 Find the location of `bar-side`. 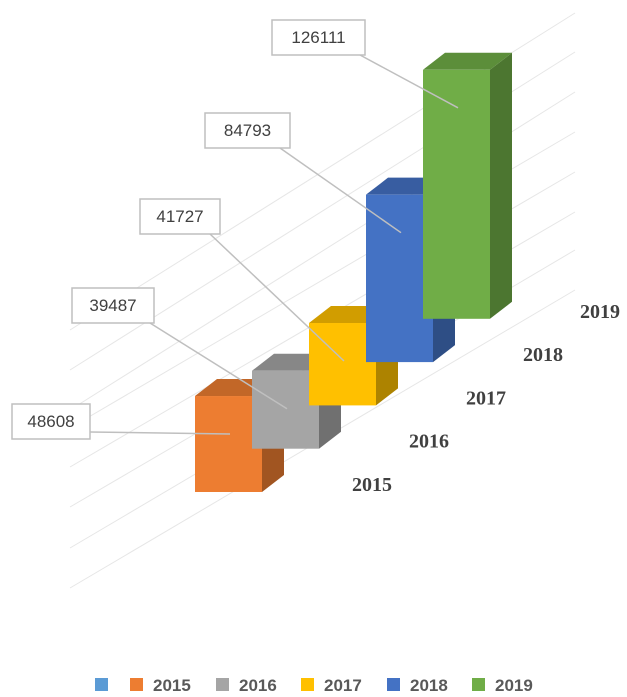

bar-side is located at coordinates (501, 185).